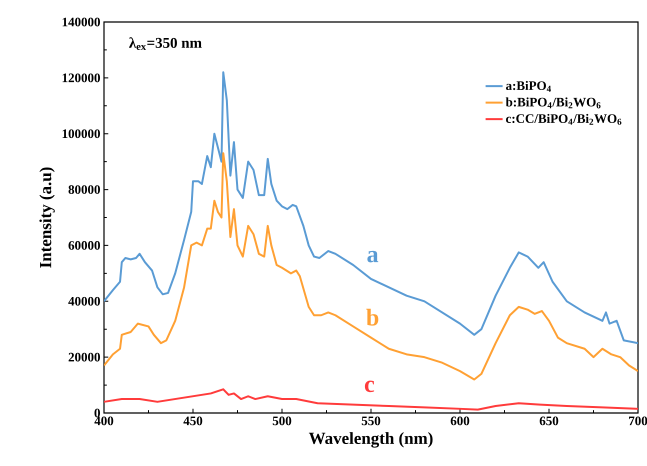  Describe the element at coordinates (528, 86) in the screenshot. I see `legend-label: a:BiPO$_{4}$` at that location.